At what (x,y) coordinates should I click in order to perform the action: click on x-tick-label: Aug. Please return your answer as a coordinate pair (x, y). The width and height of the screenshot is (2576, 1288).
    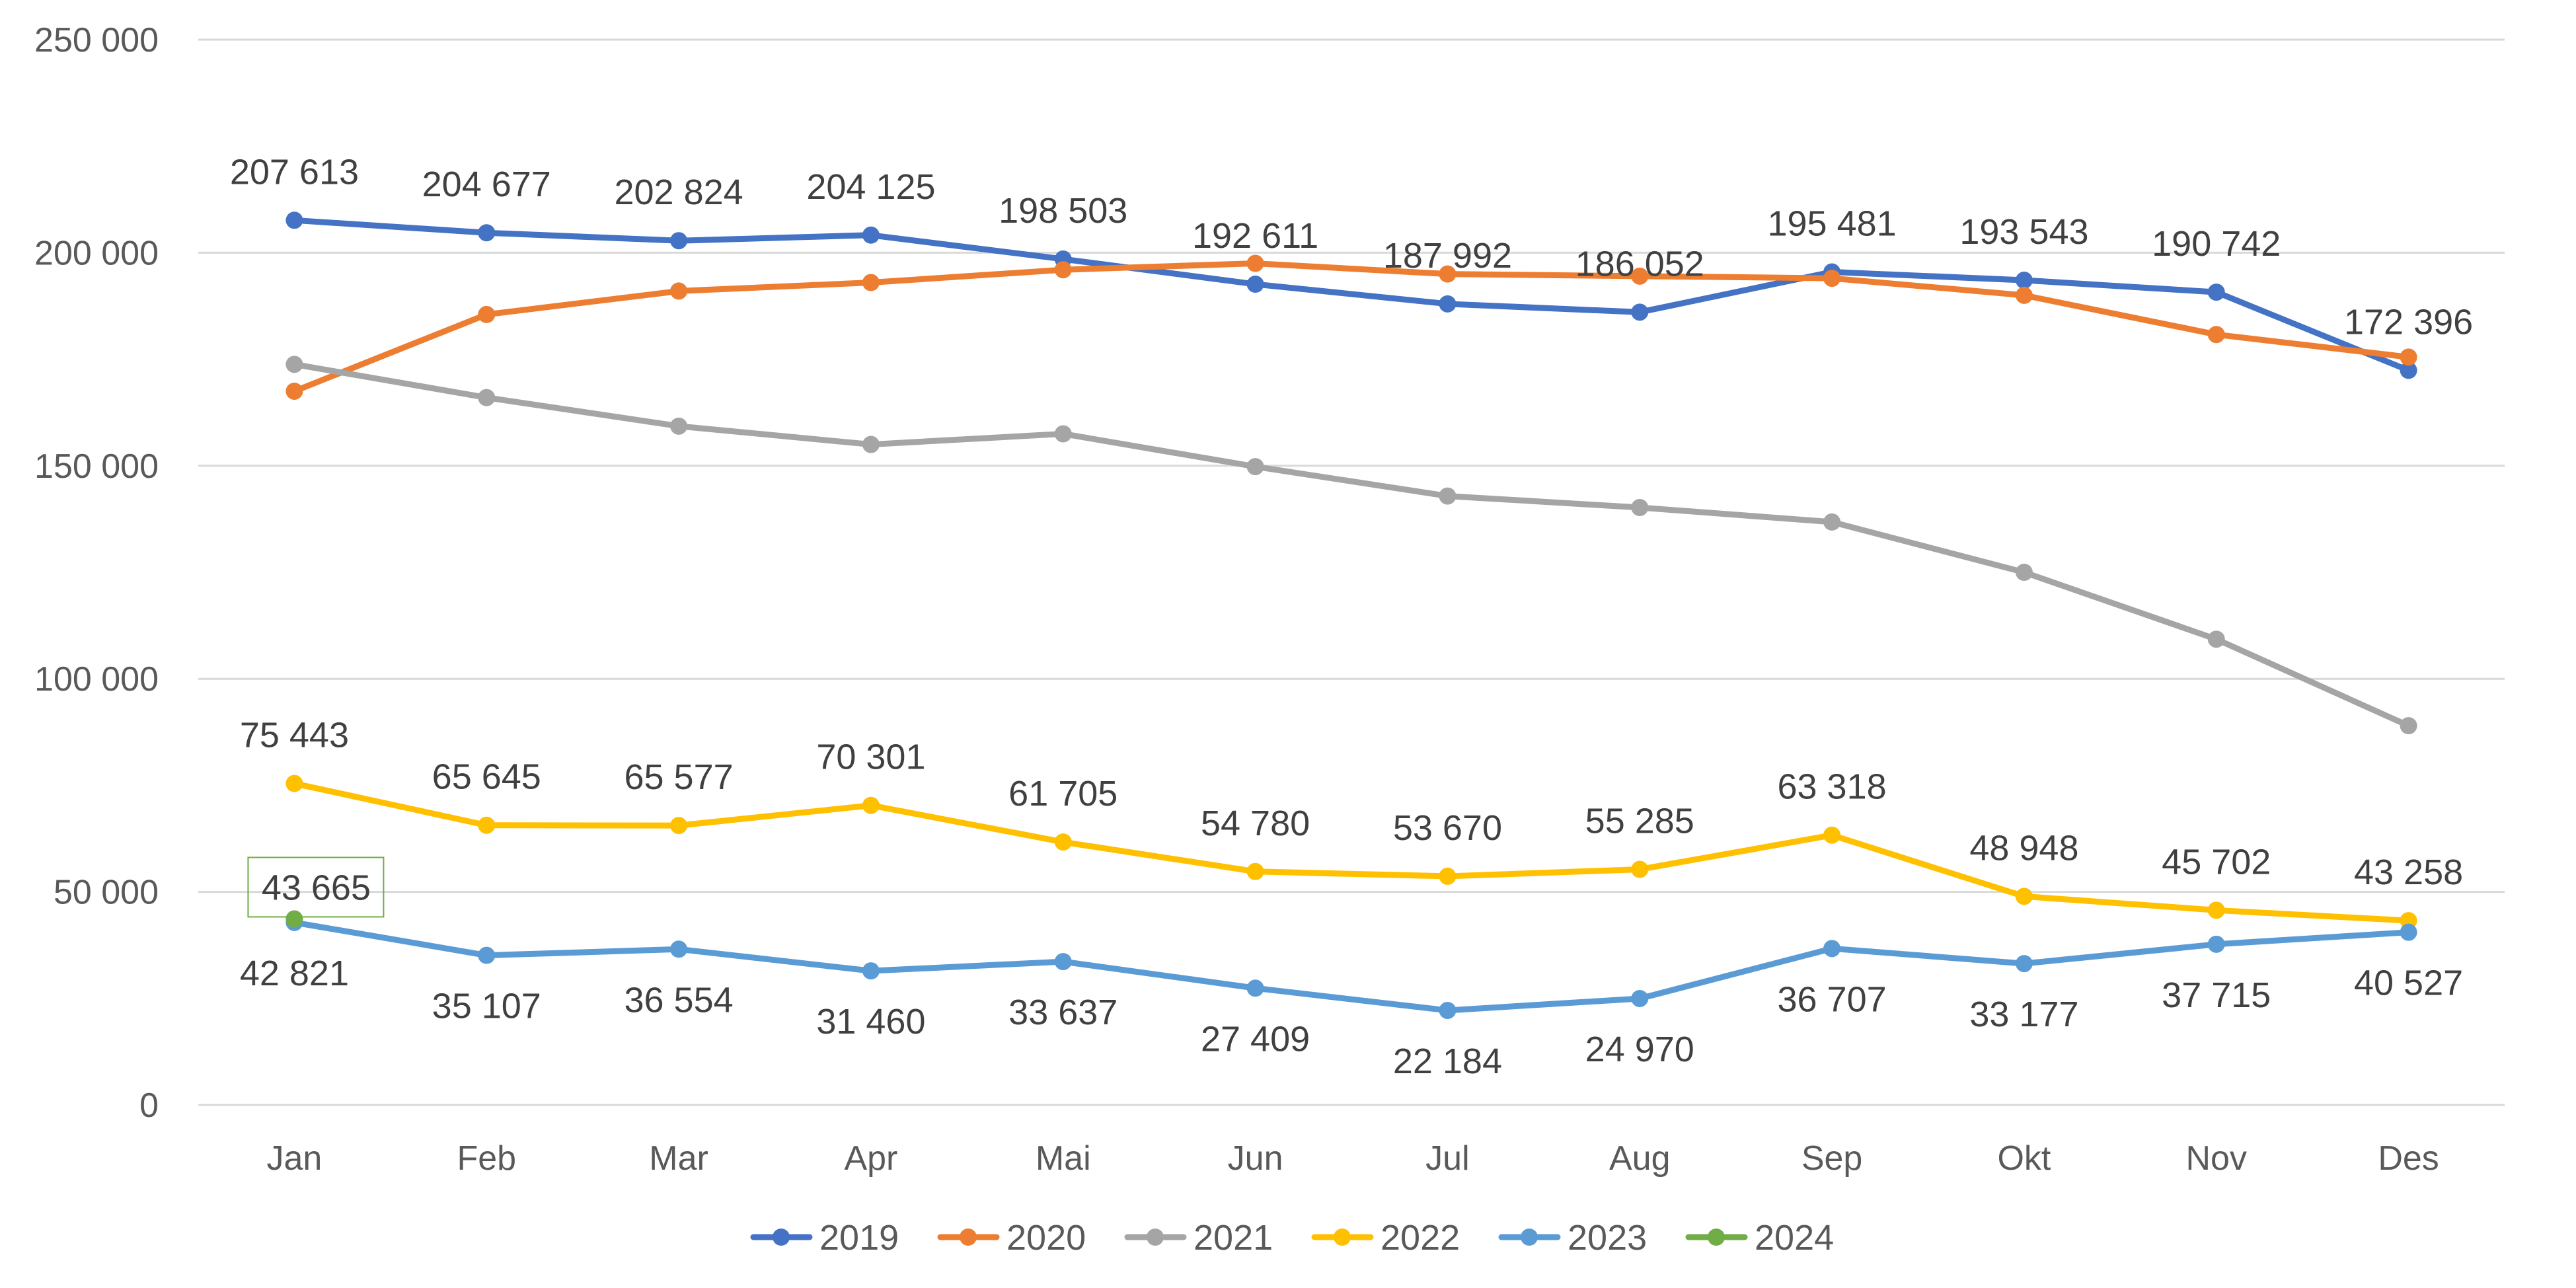
    Looking at the image, I should click on (1640, 1158).